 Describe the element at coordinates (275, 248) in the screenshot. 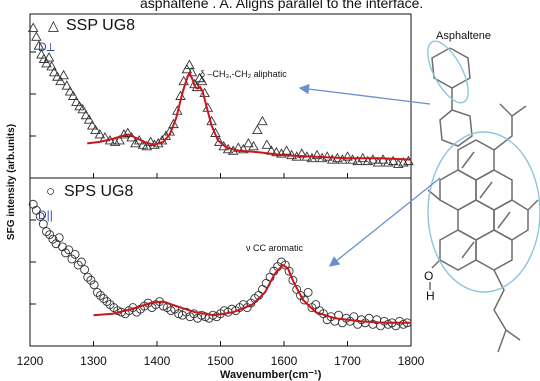

I see `bottom-annotation: ν CC aromatic` at that location.